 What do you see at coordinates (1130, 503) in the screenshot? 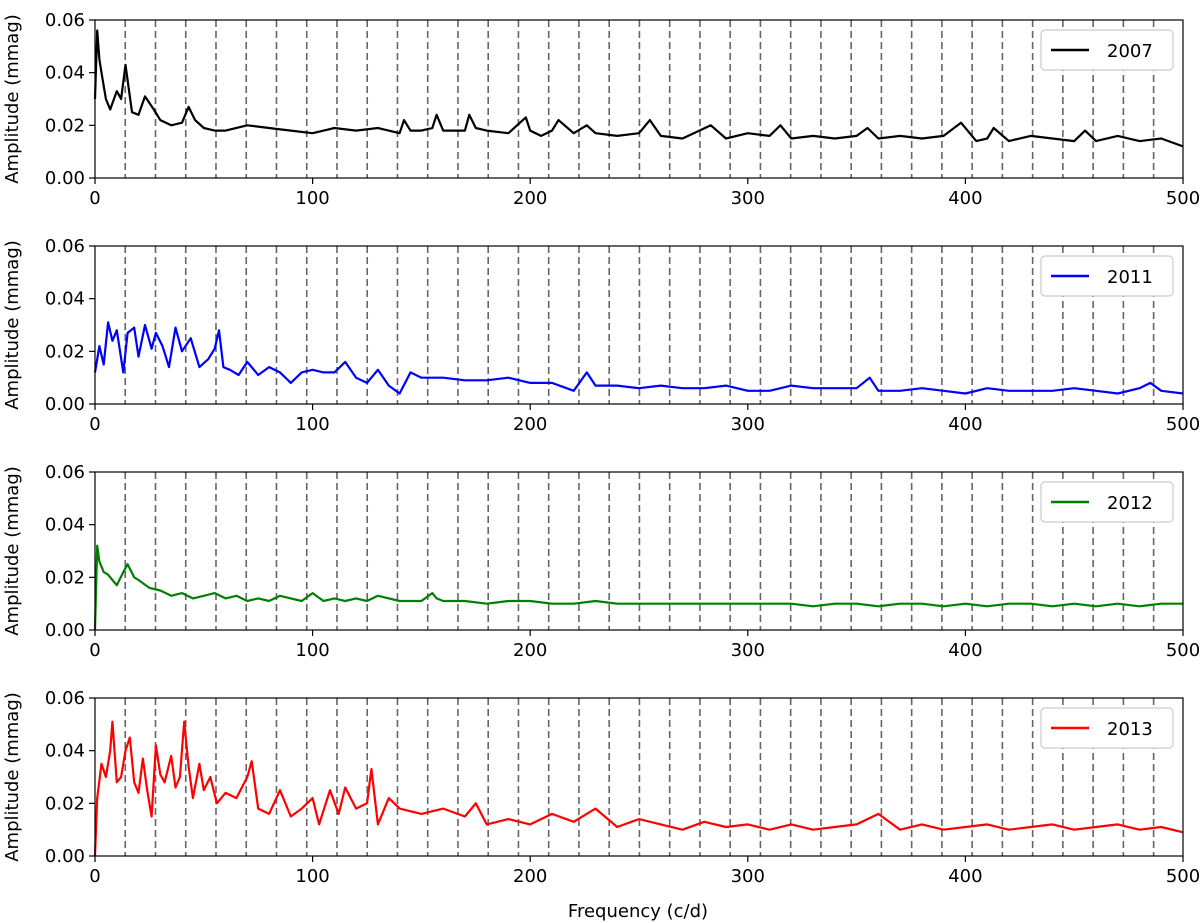
I see `legend-label: 2012` at bounding box center [1130, 503].